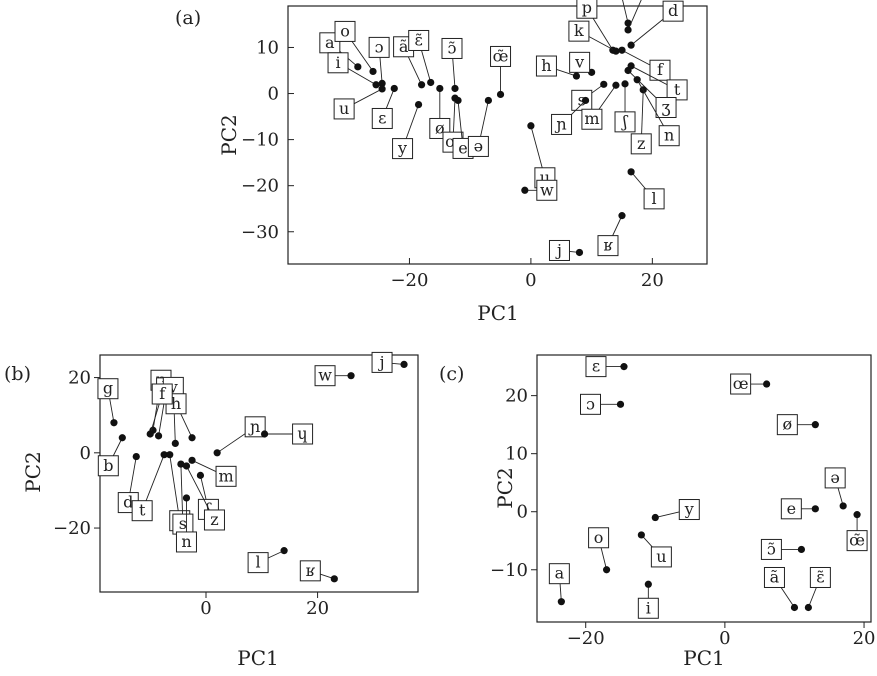 The height and width of the screenshot is (676, 877). I want to click on point-label: k, so click(579, 30).